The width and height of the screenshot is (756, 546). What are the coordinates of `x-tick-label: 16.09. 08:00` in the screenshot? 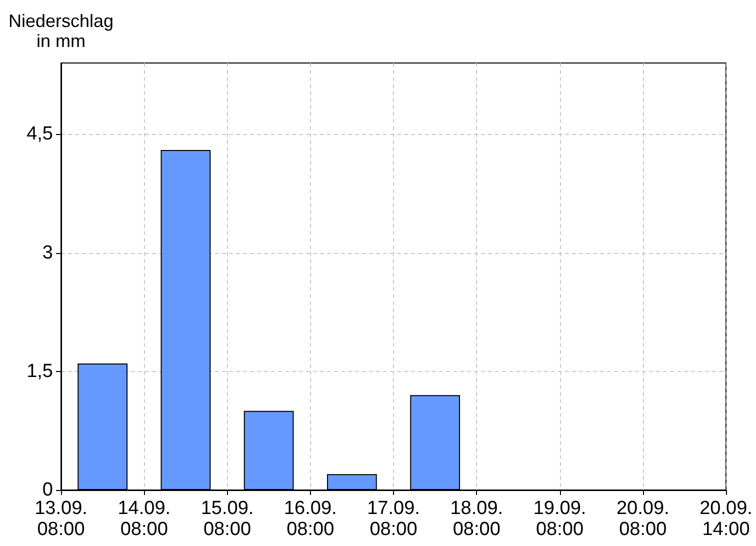 It's located at (310, 519).